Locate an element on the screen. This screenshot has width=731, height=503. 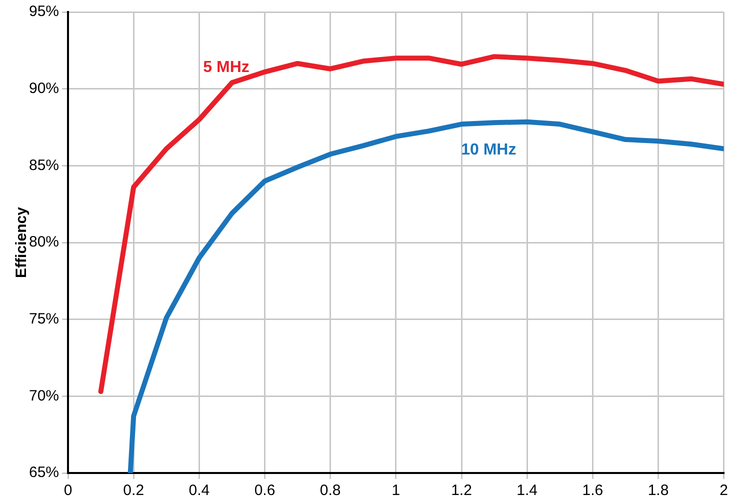
series-label: 5 MHz is located at coordinates (226, 67).